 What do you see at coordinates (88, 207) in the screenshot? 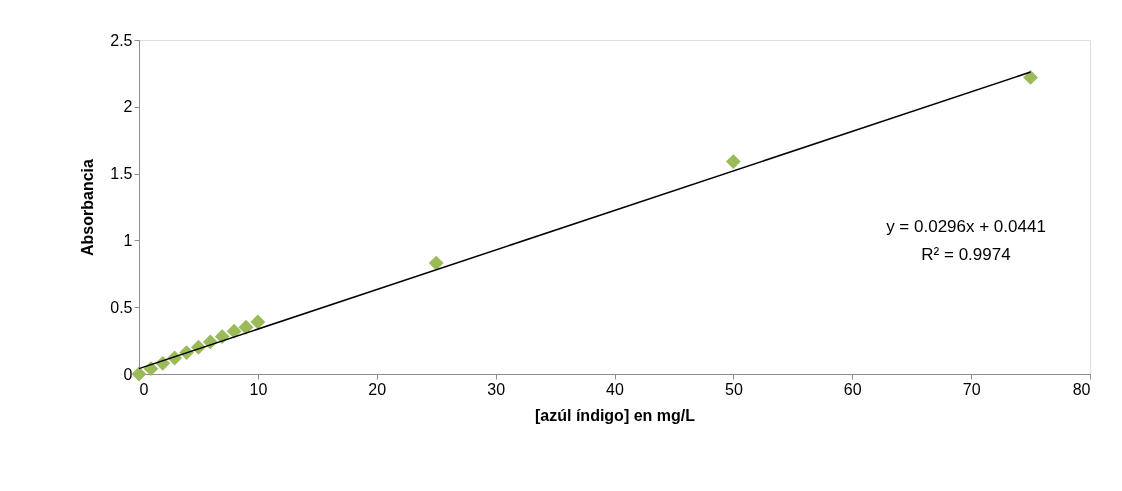
I see `y-axis-title: Absorbancia` at bounding box center [88, 207].